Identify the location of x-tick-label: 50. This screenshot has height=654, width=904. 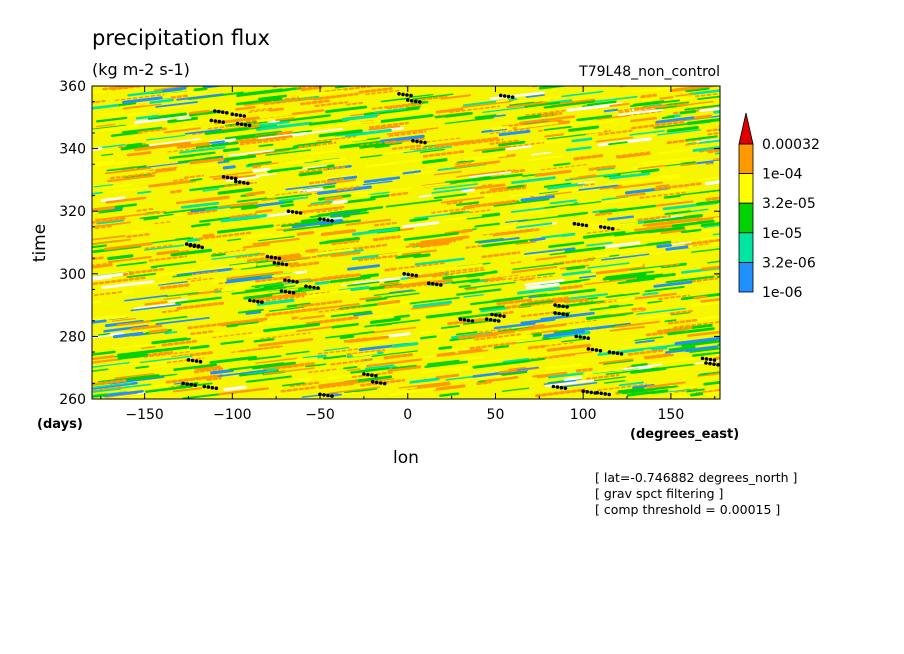
(496, 415).